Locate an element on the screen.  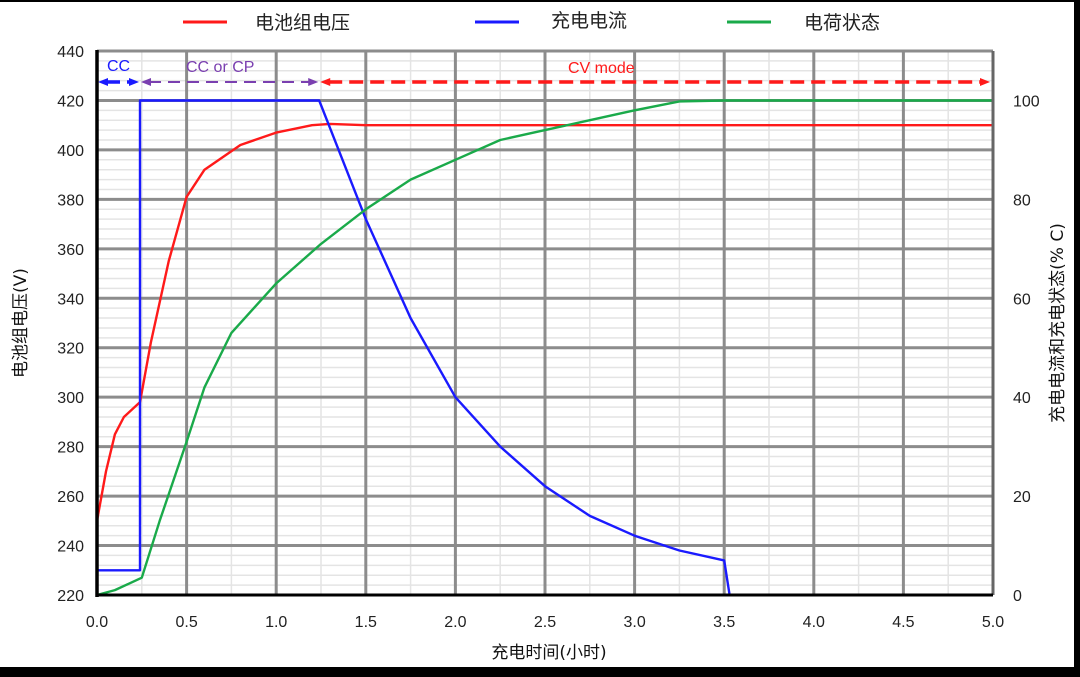
y-right-tick-label: 100 is located at coordinates (1026, 101).